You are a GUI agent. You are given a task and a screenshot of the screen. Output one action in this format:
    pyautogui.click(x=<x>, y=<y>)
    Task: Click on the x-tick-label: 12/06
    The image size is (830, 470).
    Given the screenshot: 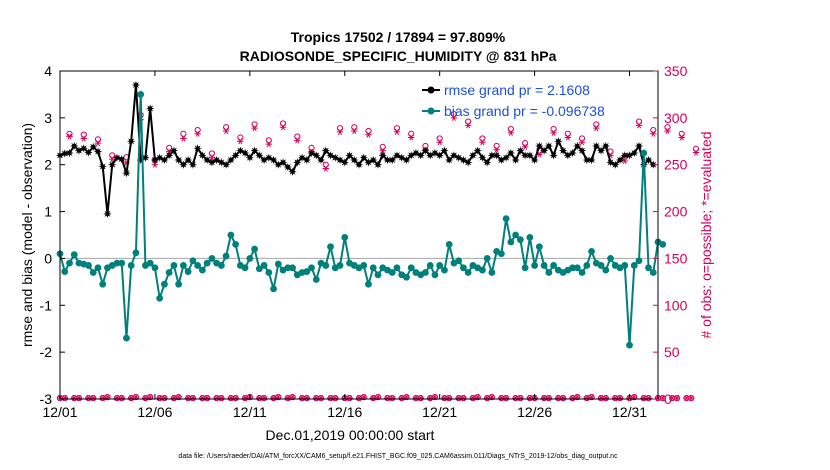 What is the action you would take?
    pyautogui.click(x=154, y=412)
    